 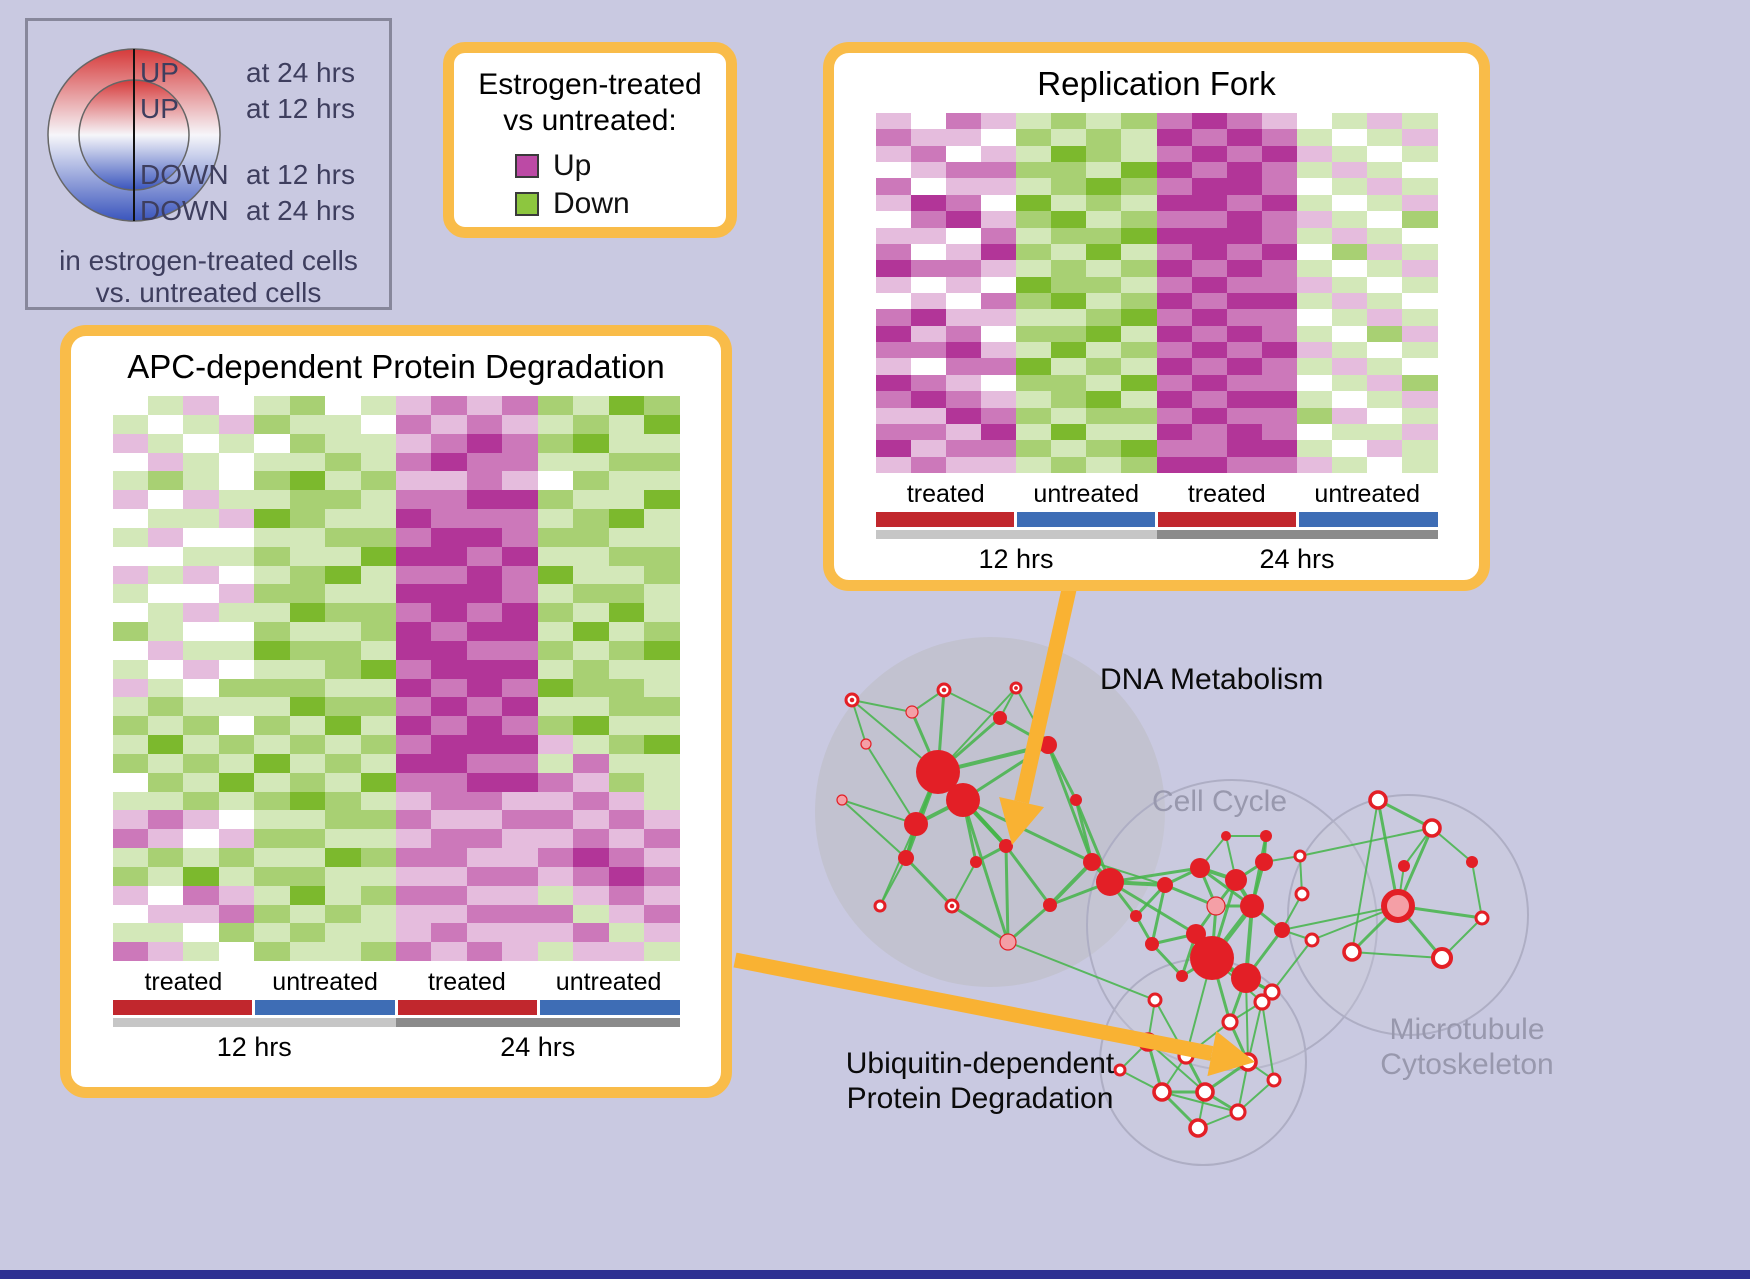 I want to click on apc-degradation-heatmap, so click(x=396, y=678).